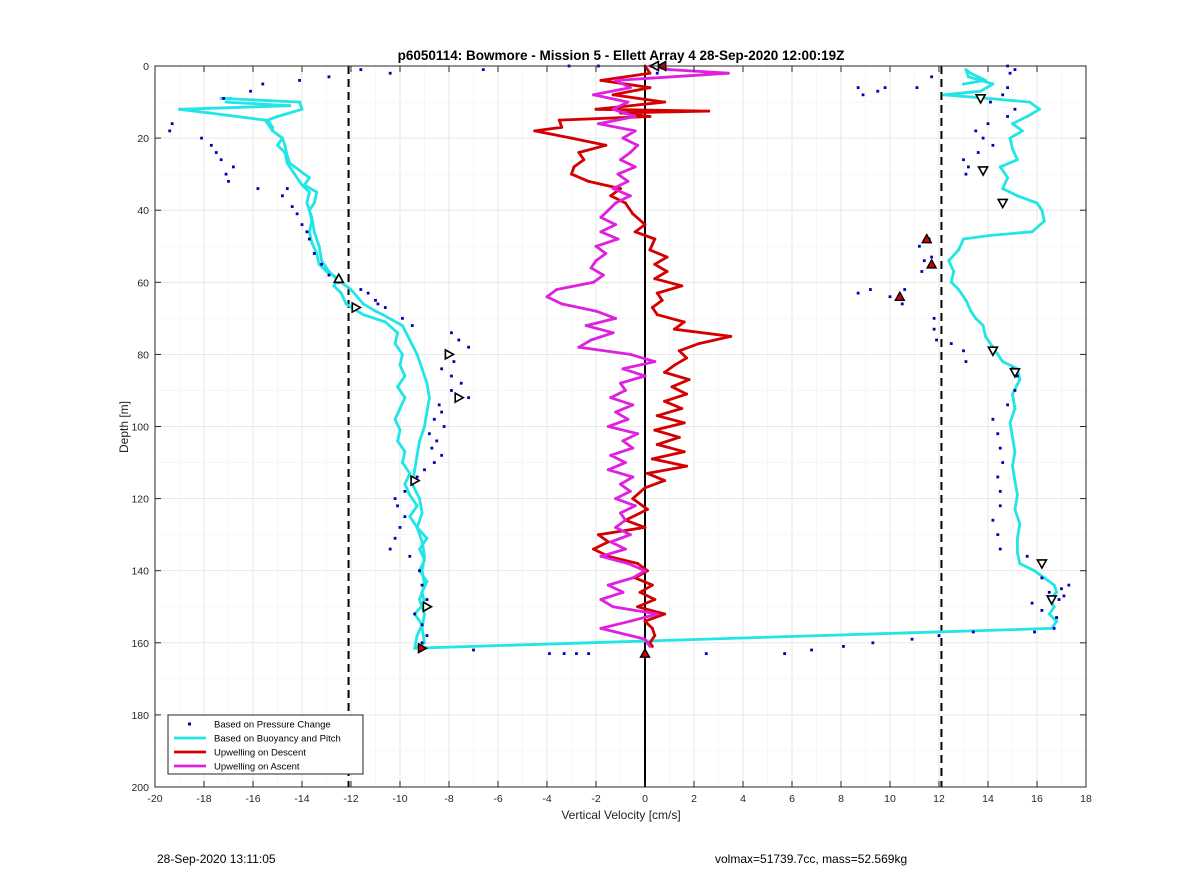 The height and width of the screenshot is (885, 1200). Describe the element at coordinates (694, 799) in the screenshot. I see `x-tick-label: 2` at that location.